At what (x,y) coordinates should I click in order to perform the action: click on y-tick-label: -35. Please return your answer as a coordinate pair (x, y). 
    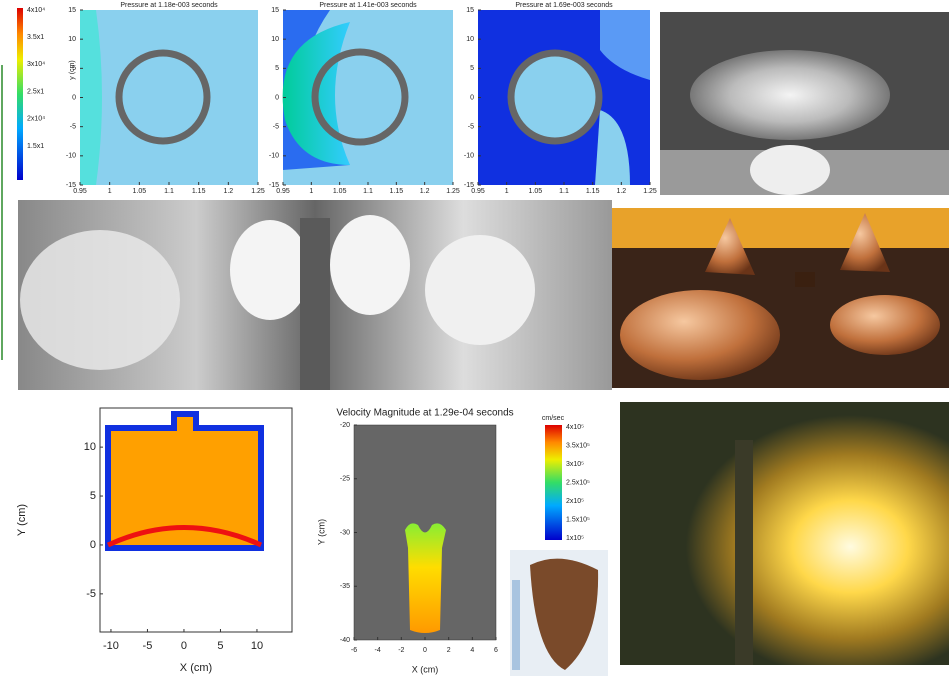
    Looking at the image, I should click on (345, 586).